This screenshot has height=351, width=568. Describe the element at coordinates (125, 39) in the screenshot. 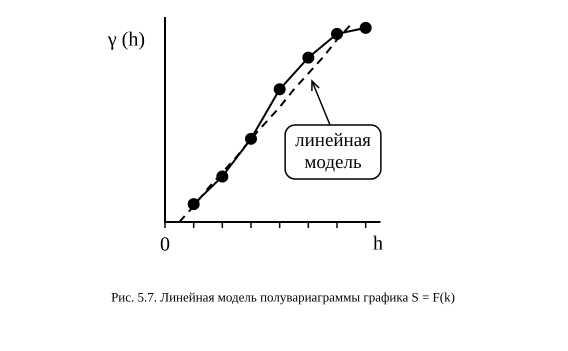

I see `y-axis-title: γ (h)` at that location.